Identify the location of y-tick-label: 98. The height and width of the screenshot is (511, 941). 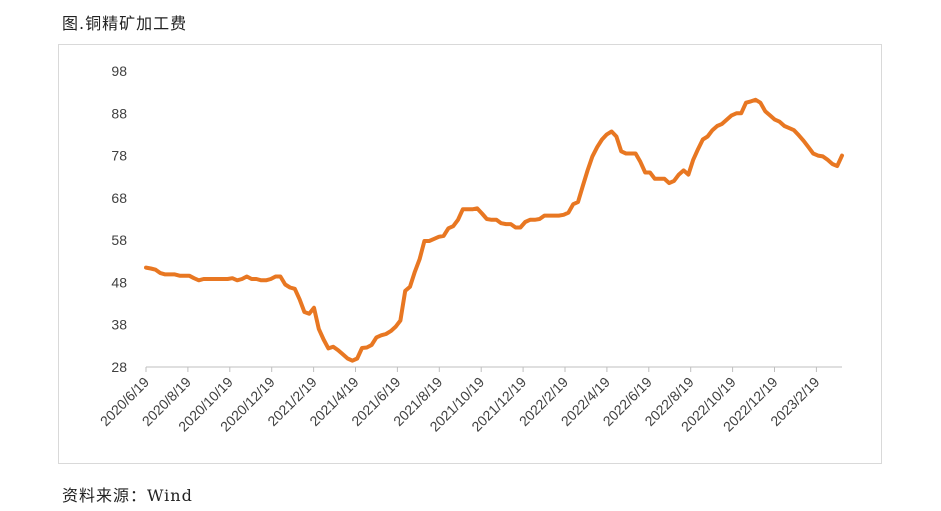
(119, 71).